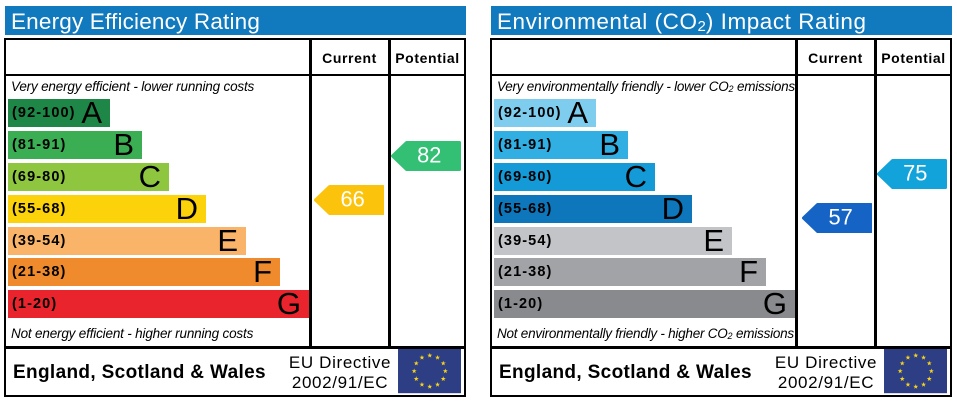  I want to click on svg-text: 57, so click(840, 217).